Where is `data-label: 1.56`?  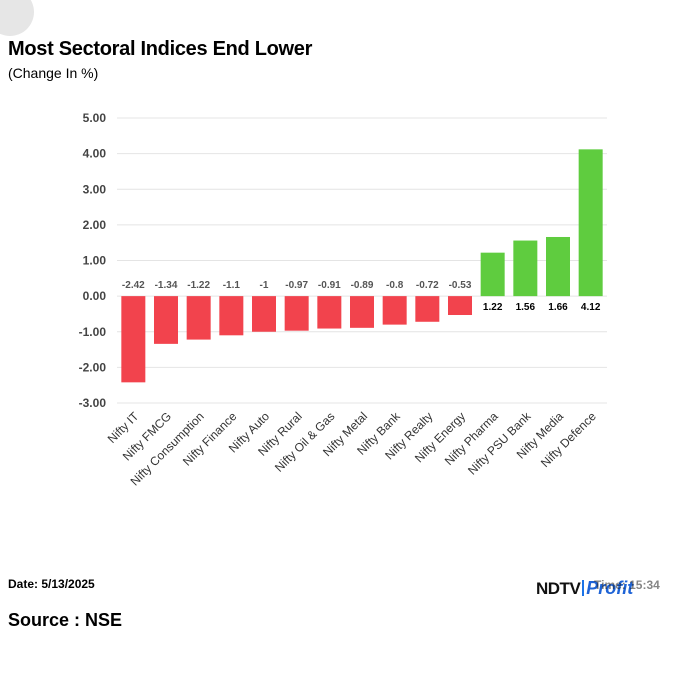
data-label: 1.56 is located at coordinates (526, 307).